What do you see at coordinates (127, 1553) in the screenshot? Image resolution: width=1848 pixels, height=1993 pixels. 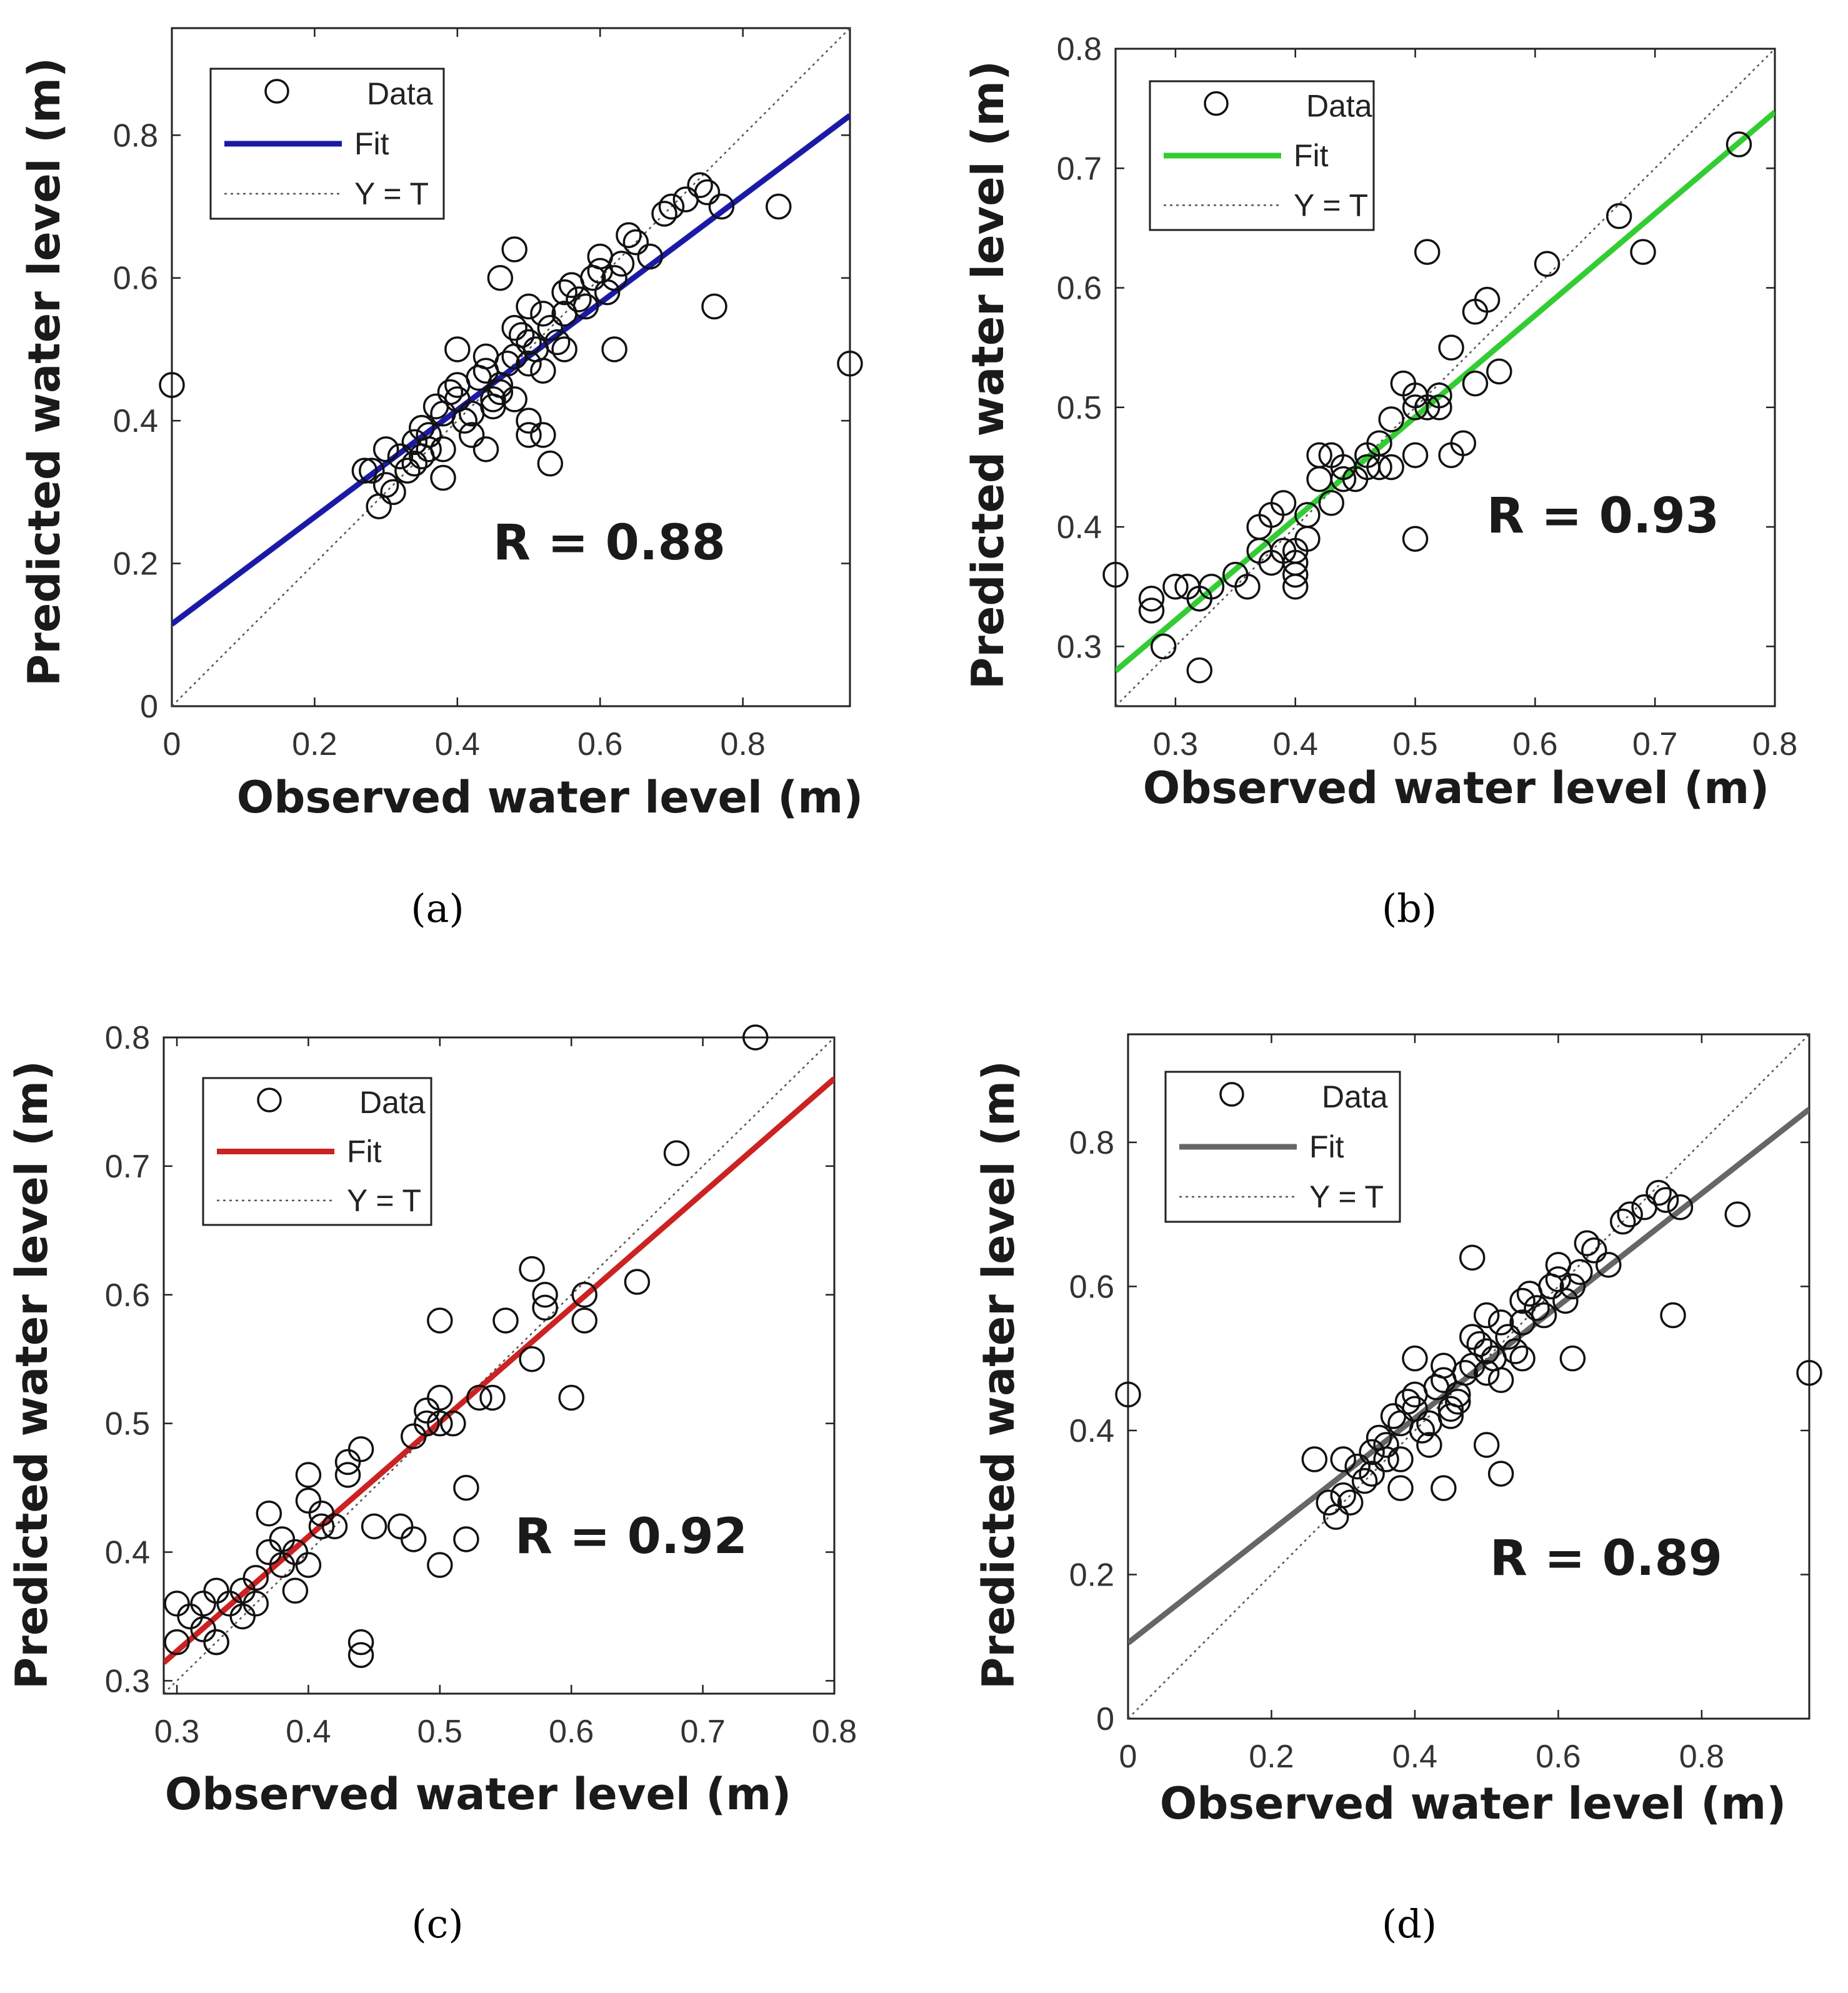 I see `y-tick-label: 0.4` at bounding box center [127, 1553].